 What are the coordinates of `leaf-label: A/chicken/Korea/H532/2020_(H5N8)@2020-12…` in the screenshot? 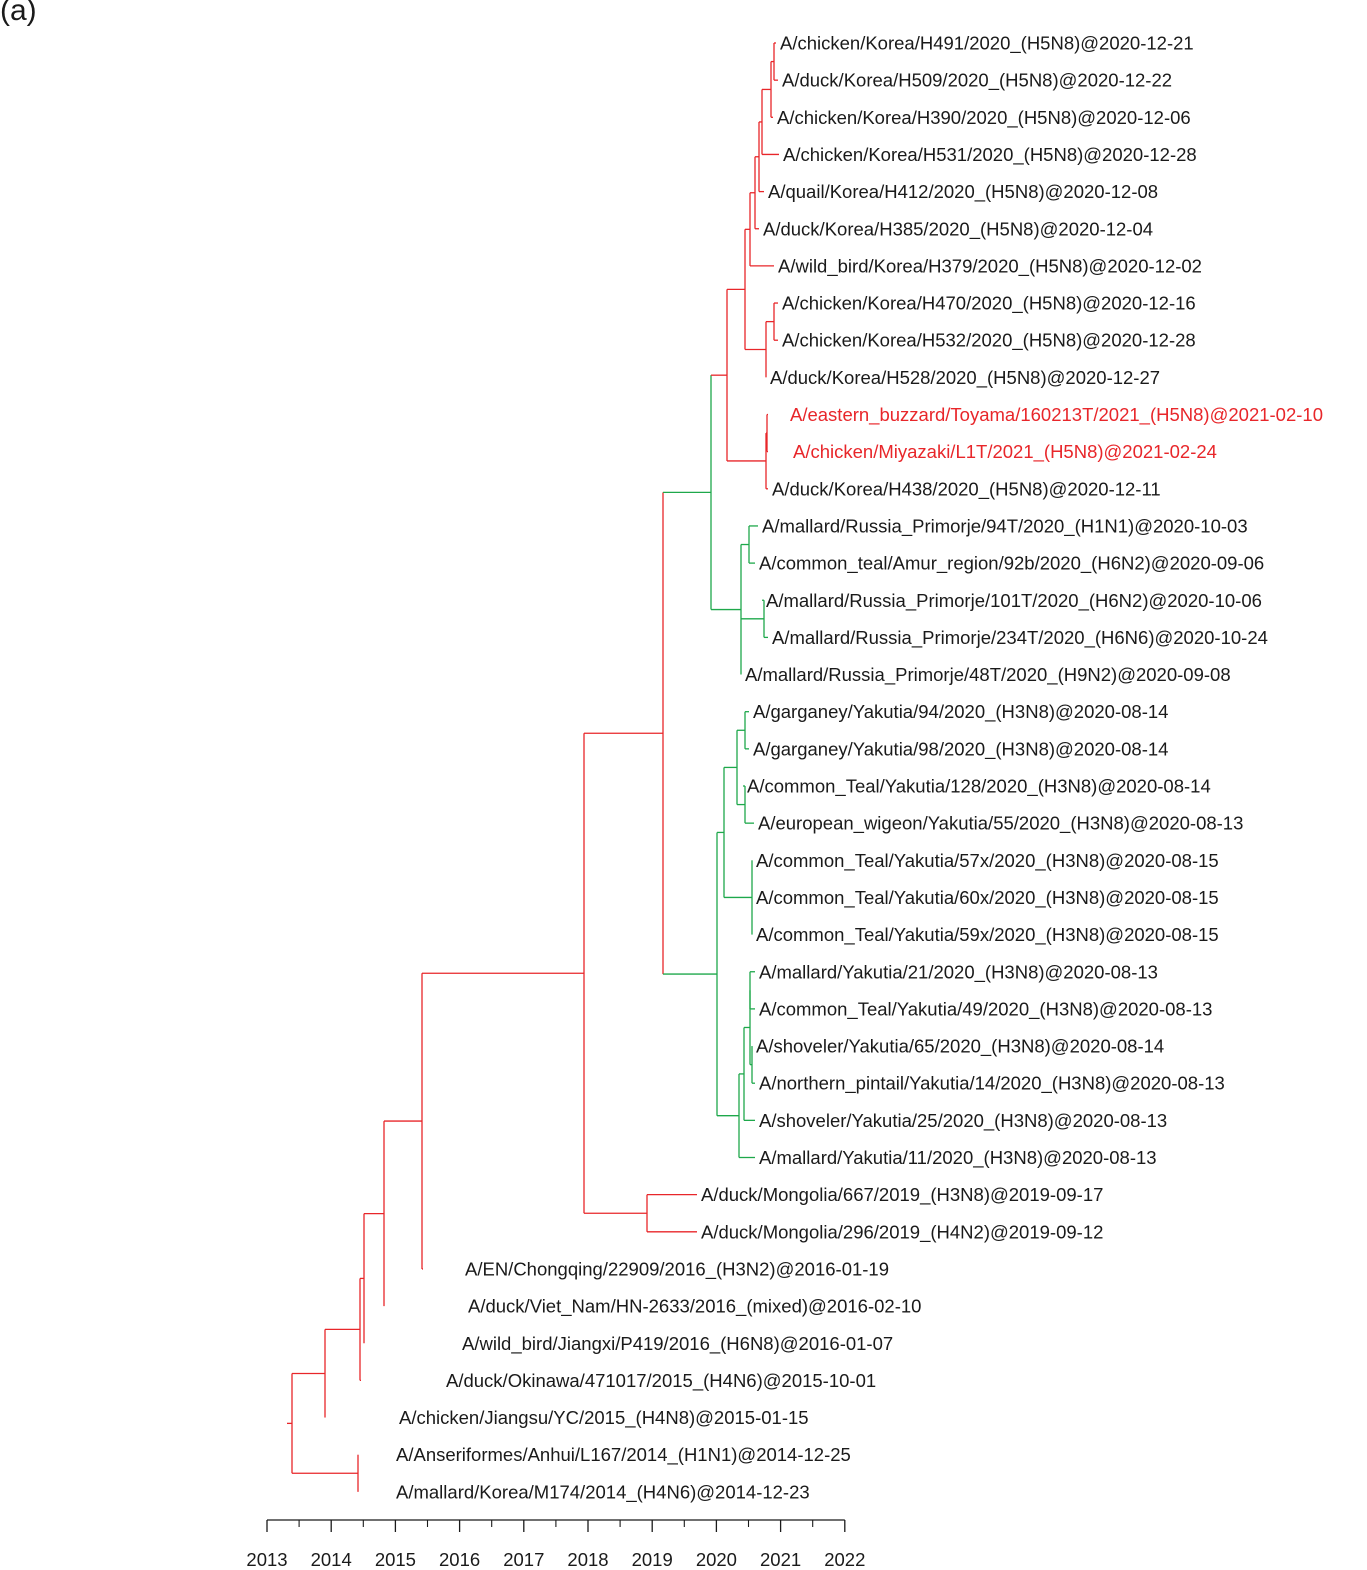 It's located at (989, 341).